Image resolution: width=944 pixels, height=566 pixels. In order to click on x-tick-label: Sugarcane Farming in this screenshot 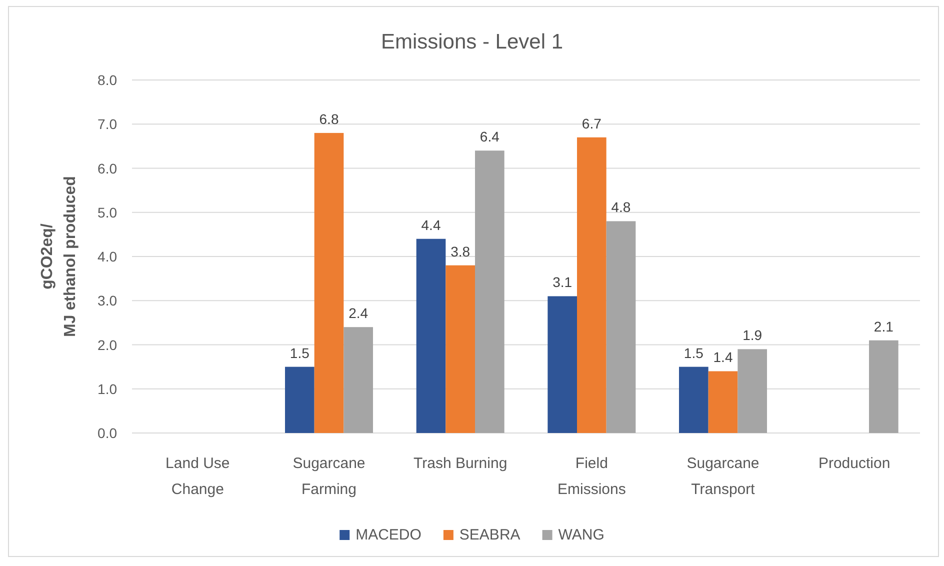, I will do `click(329, 476)`.